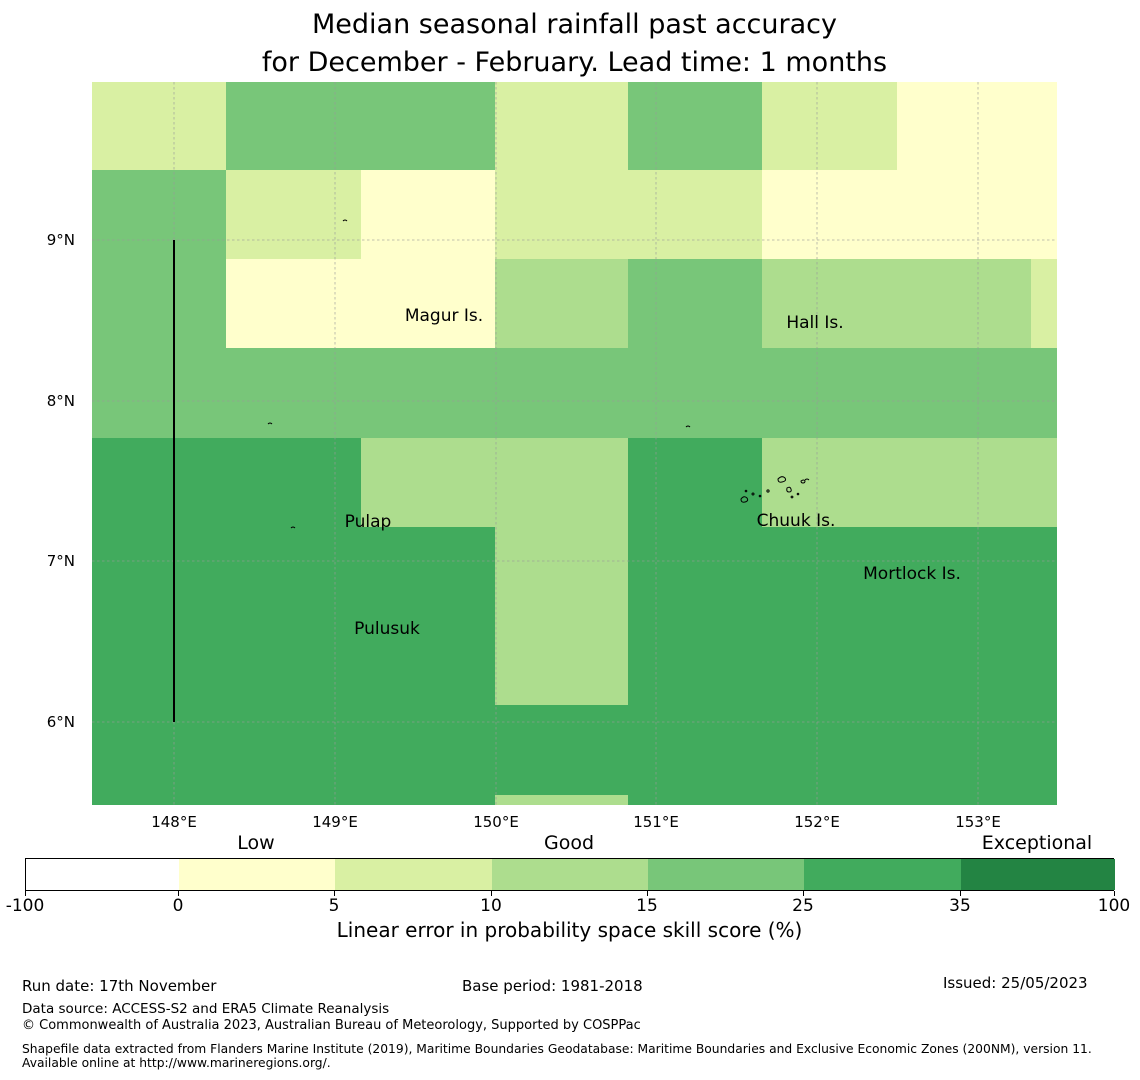 The height and width of the screenshot is (1080, 1140). Describe the element at coordinates (25, 906) in the screenshot. I see `colorbar-tick-label: -100` at that location.